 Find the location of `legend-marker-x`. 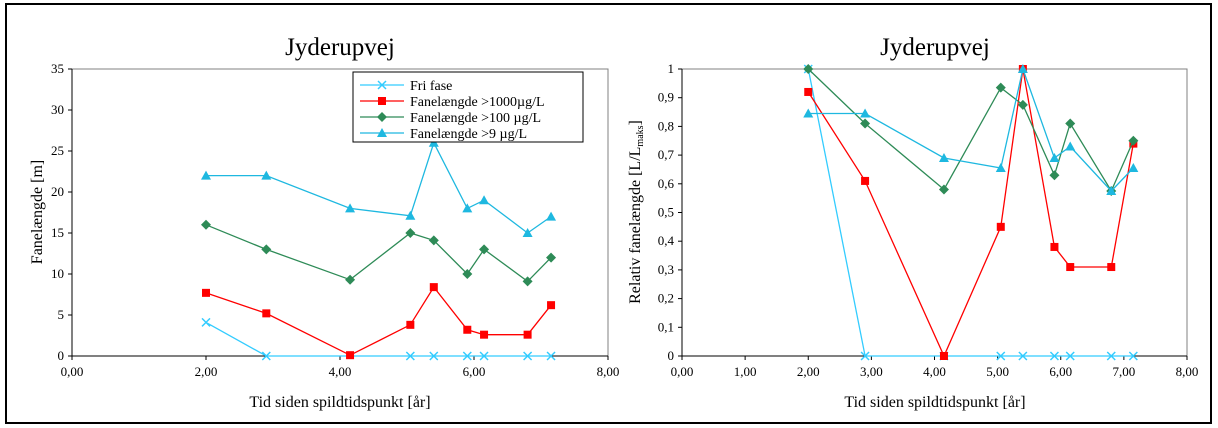

legend-marker-x is located at coordinates (382, 85).